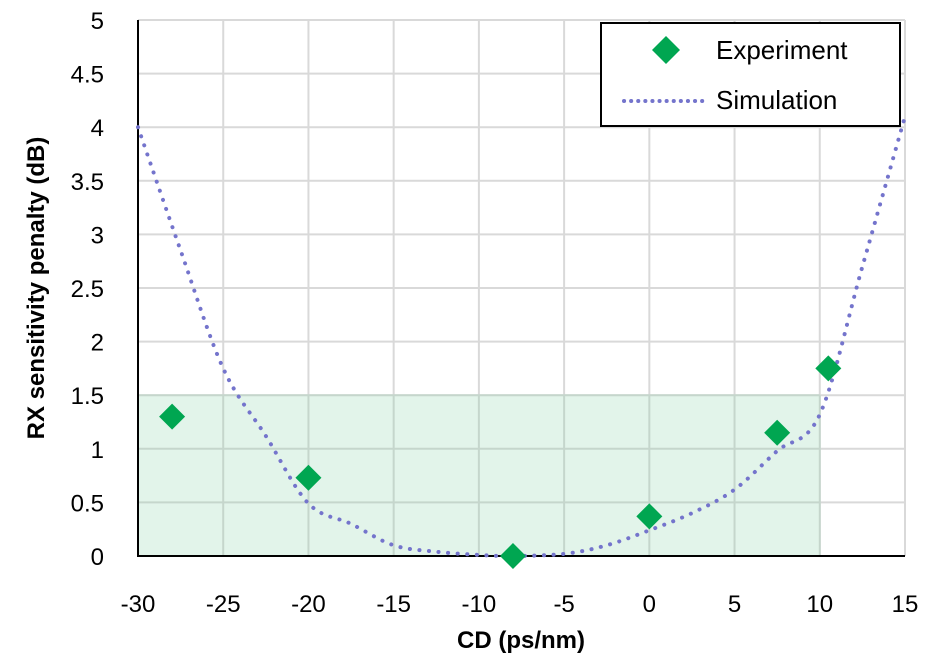 Image resolution: width=944 pixels, height=664 pixels. Describe the element at coordinates (563, 604) in the screenshot. I see `x-tick-label: -5` at that location.